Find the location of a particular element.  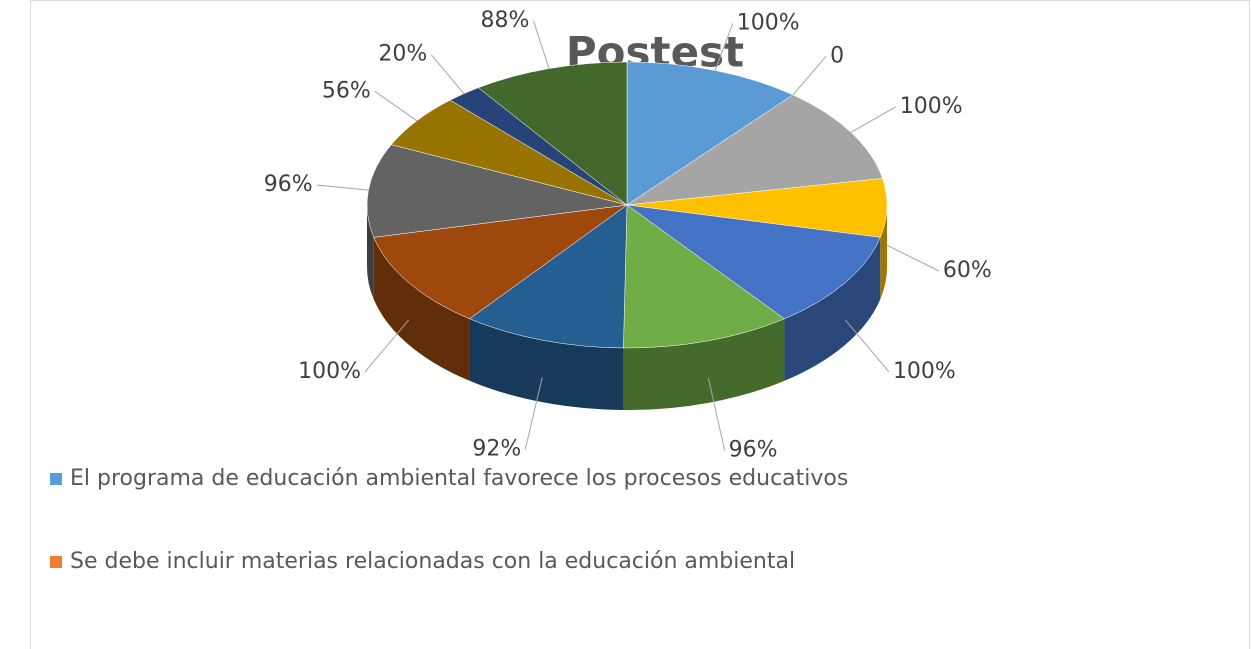

data-label: 20% is located at coordinates (402, 54).